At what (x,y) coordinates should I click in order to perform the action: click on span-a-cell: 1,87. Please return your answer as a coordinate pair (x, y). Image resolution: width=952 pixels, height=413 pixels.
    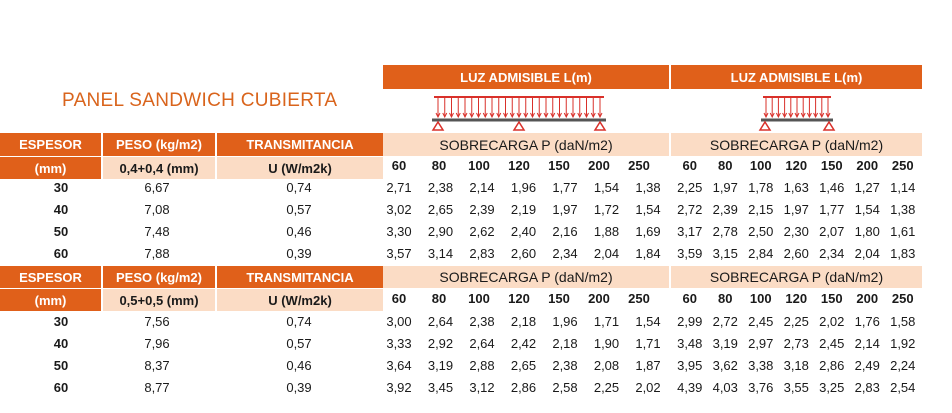
    Looking at the image, I should click on (648, 365).